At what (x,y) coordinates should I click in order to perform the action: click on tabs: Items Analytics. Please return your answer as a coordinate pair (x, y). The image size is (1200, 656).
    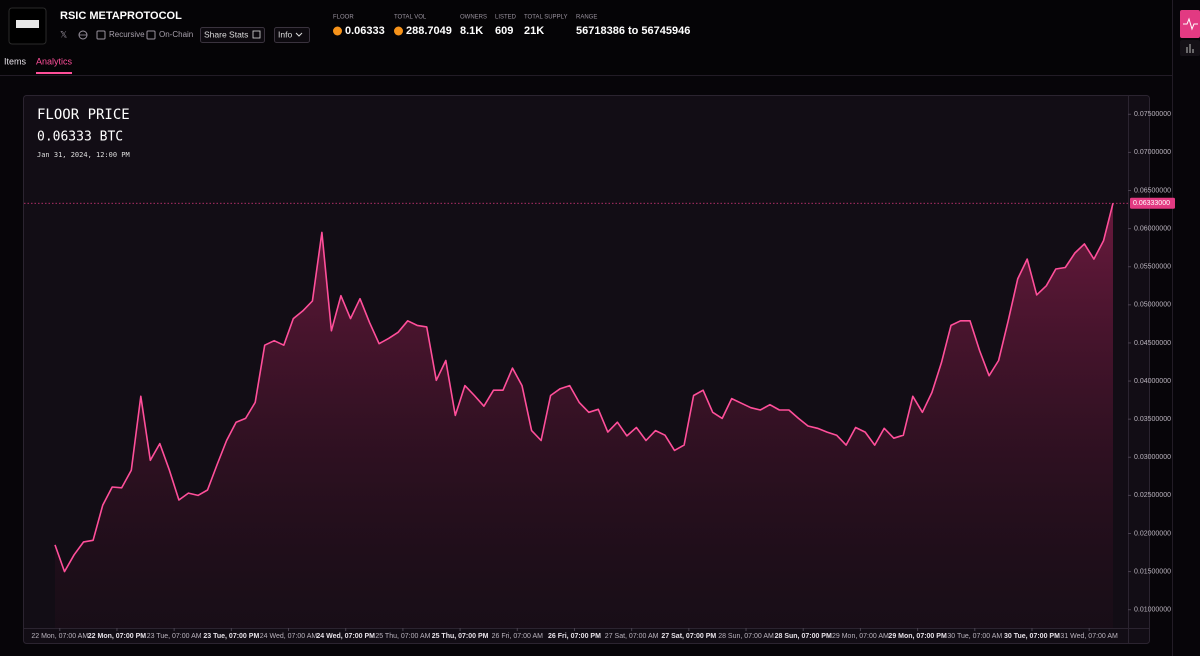
    Looking at the image, I should click on (38, 65).